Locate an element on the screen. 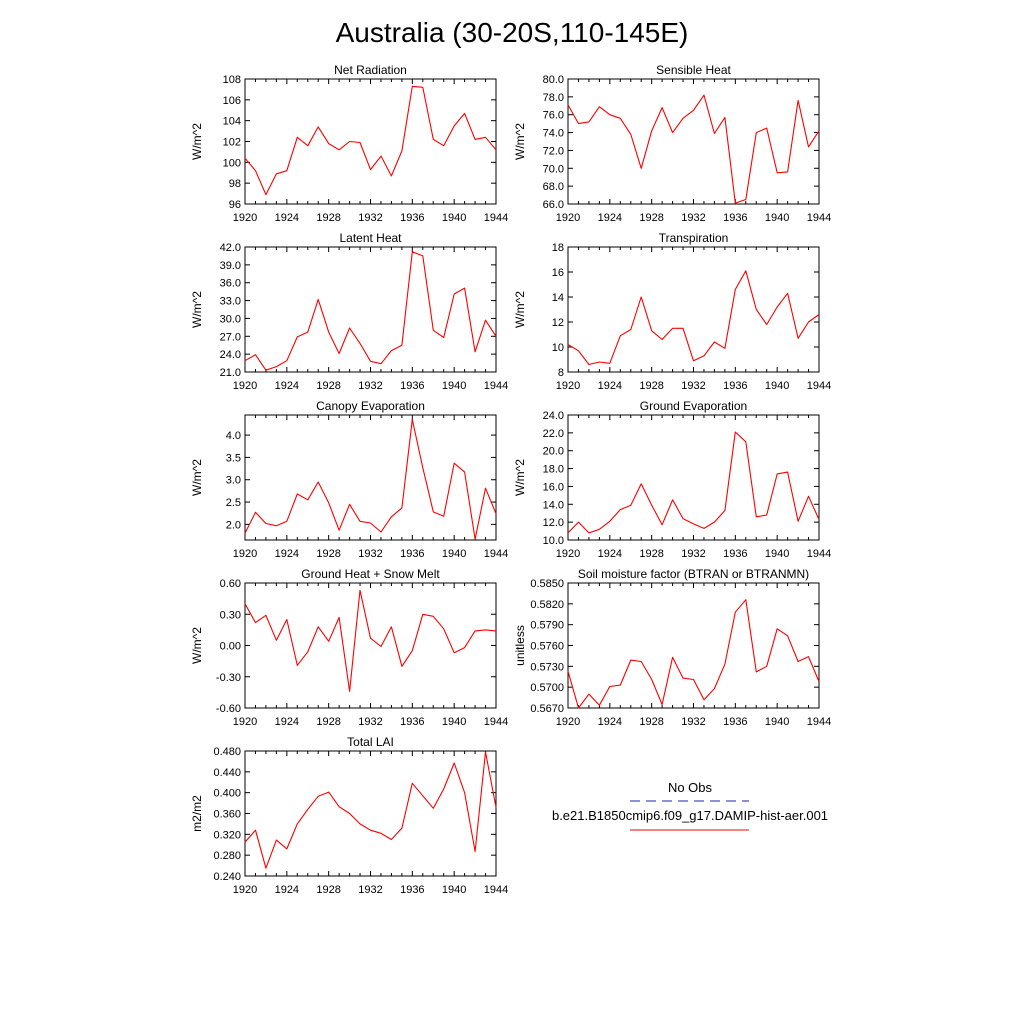  y-tick-label: 68.0 is located at coordinates (553, 187).